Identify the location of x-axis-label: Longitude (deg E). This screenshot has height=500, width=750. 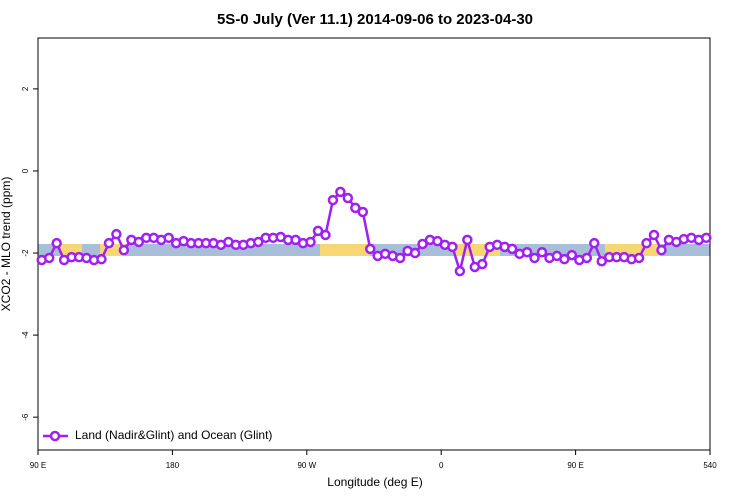
(374, 482).